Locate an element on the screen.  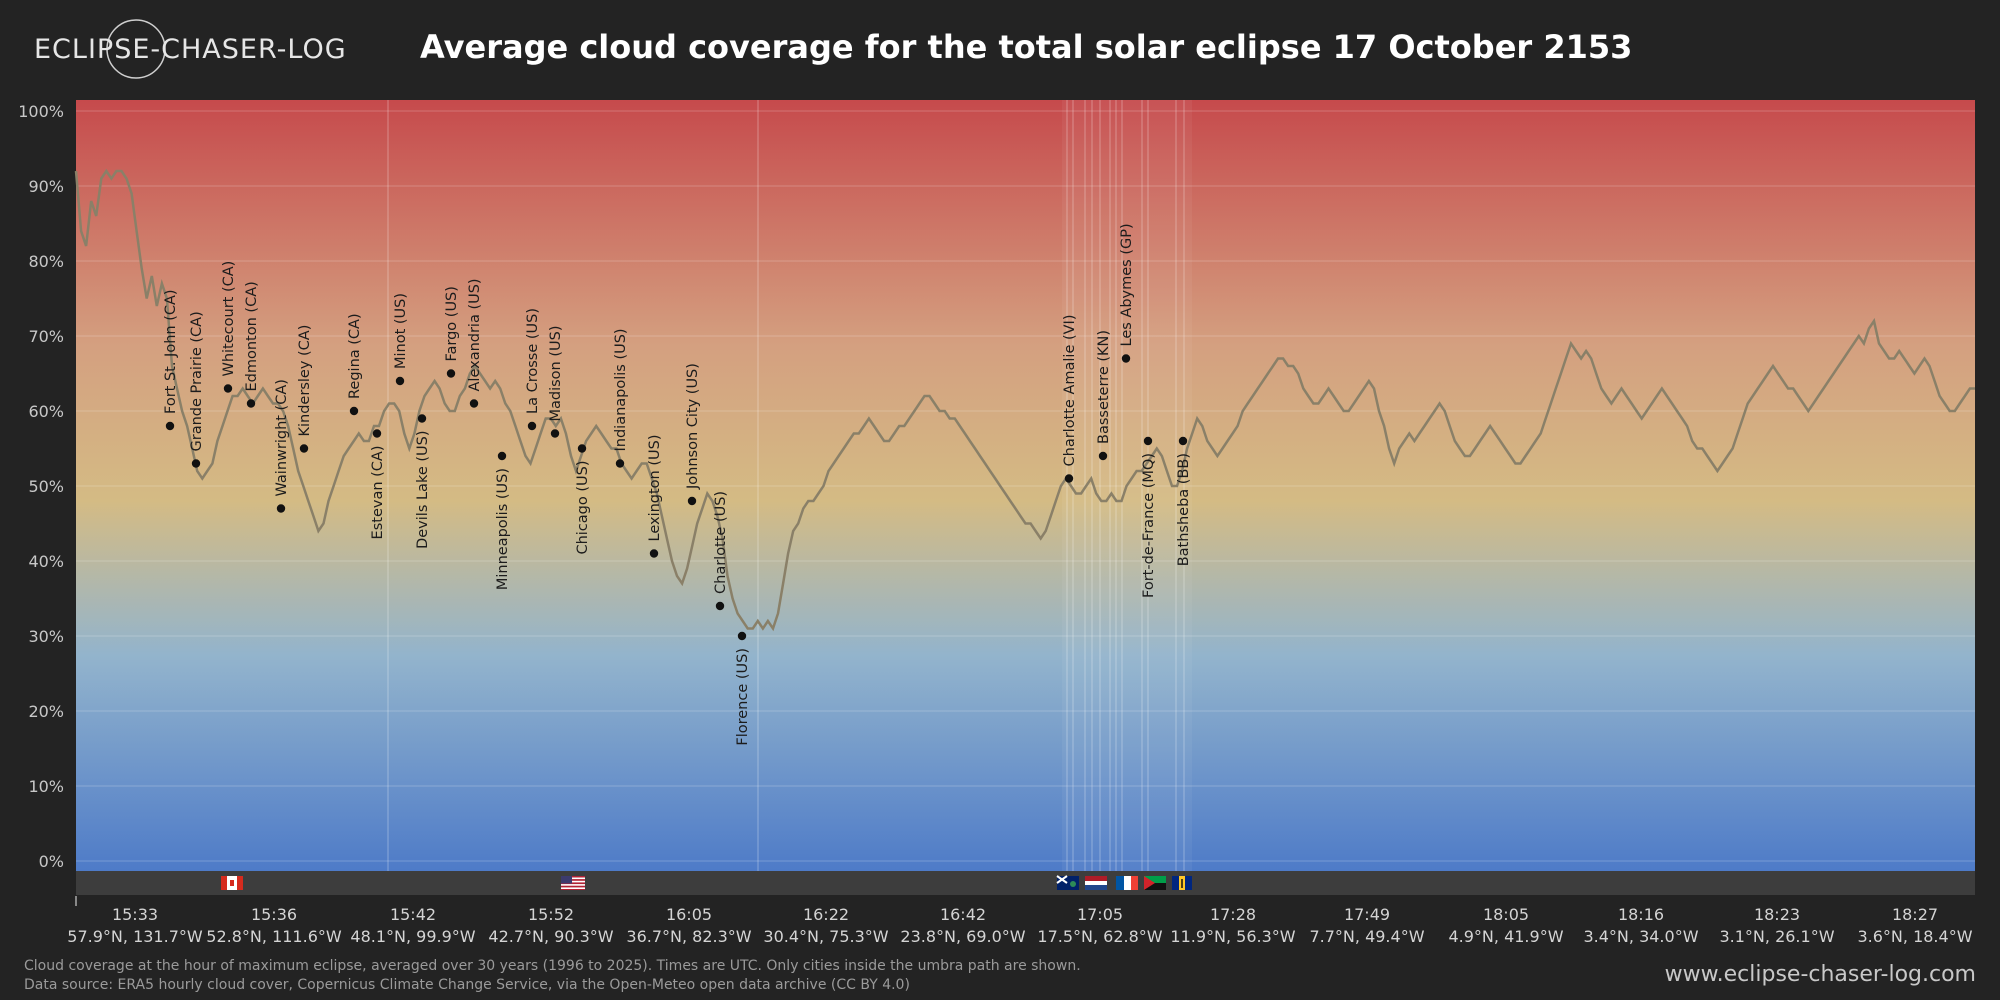
x-tick-time: 18:27 is located at coordinates (1915, 914).